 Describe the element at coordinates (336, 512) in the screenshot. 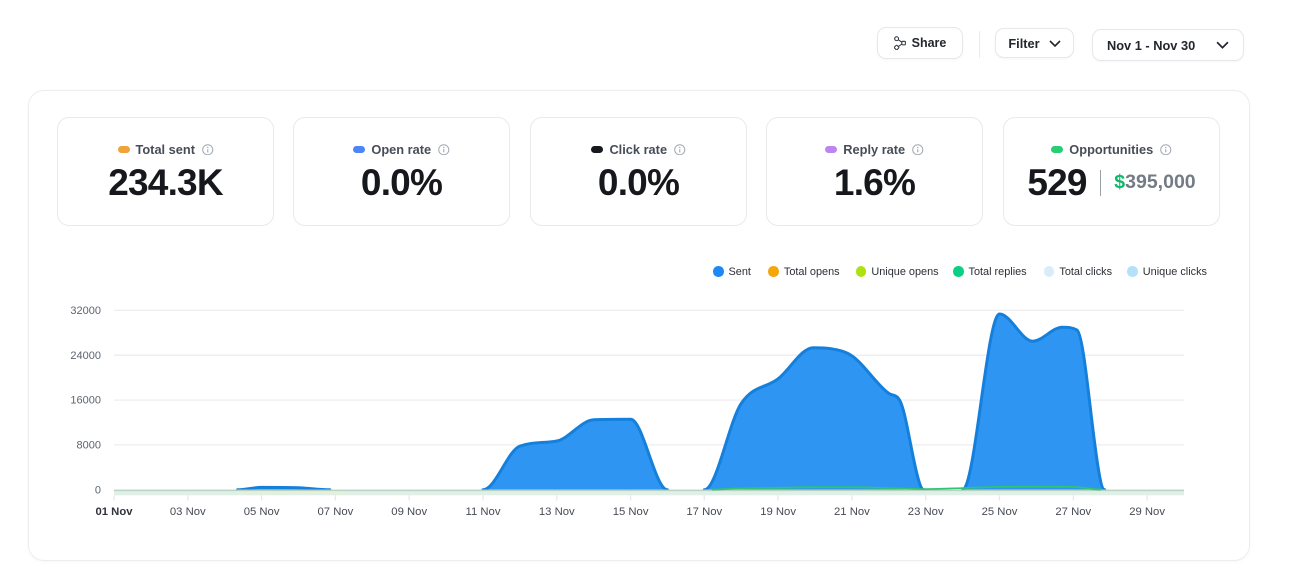

I see `svg-text: 07 Nov` at that location.